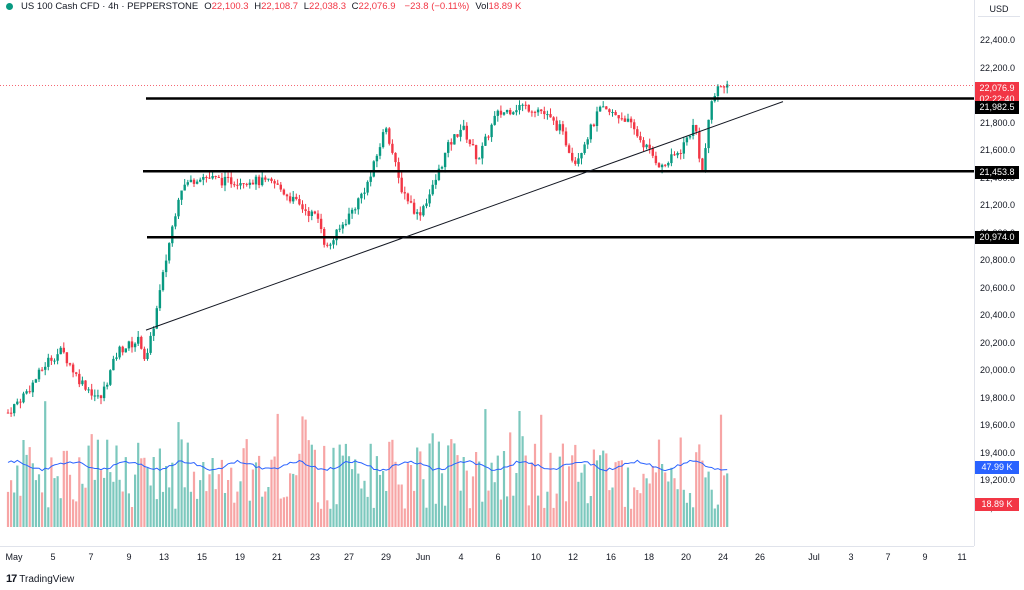 The width and height of the screenshot is (1024, 590). I want to click on symbol-title: US 100 Cash CFD · 4h · PEPPERSTONE, so click(110, 6).